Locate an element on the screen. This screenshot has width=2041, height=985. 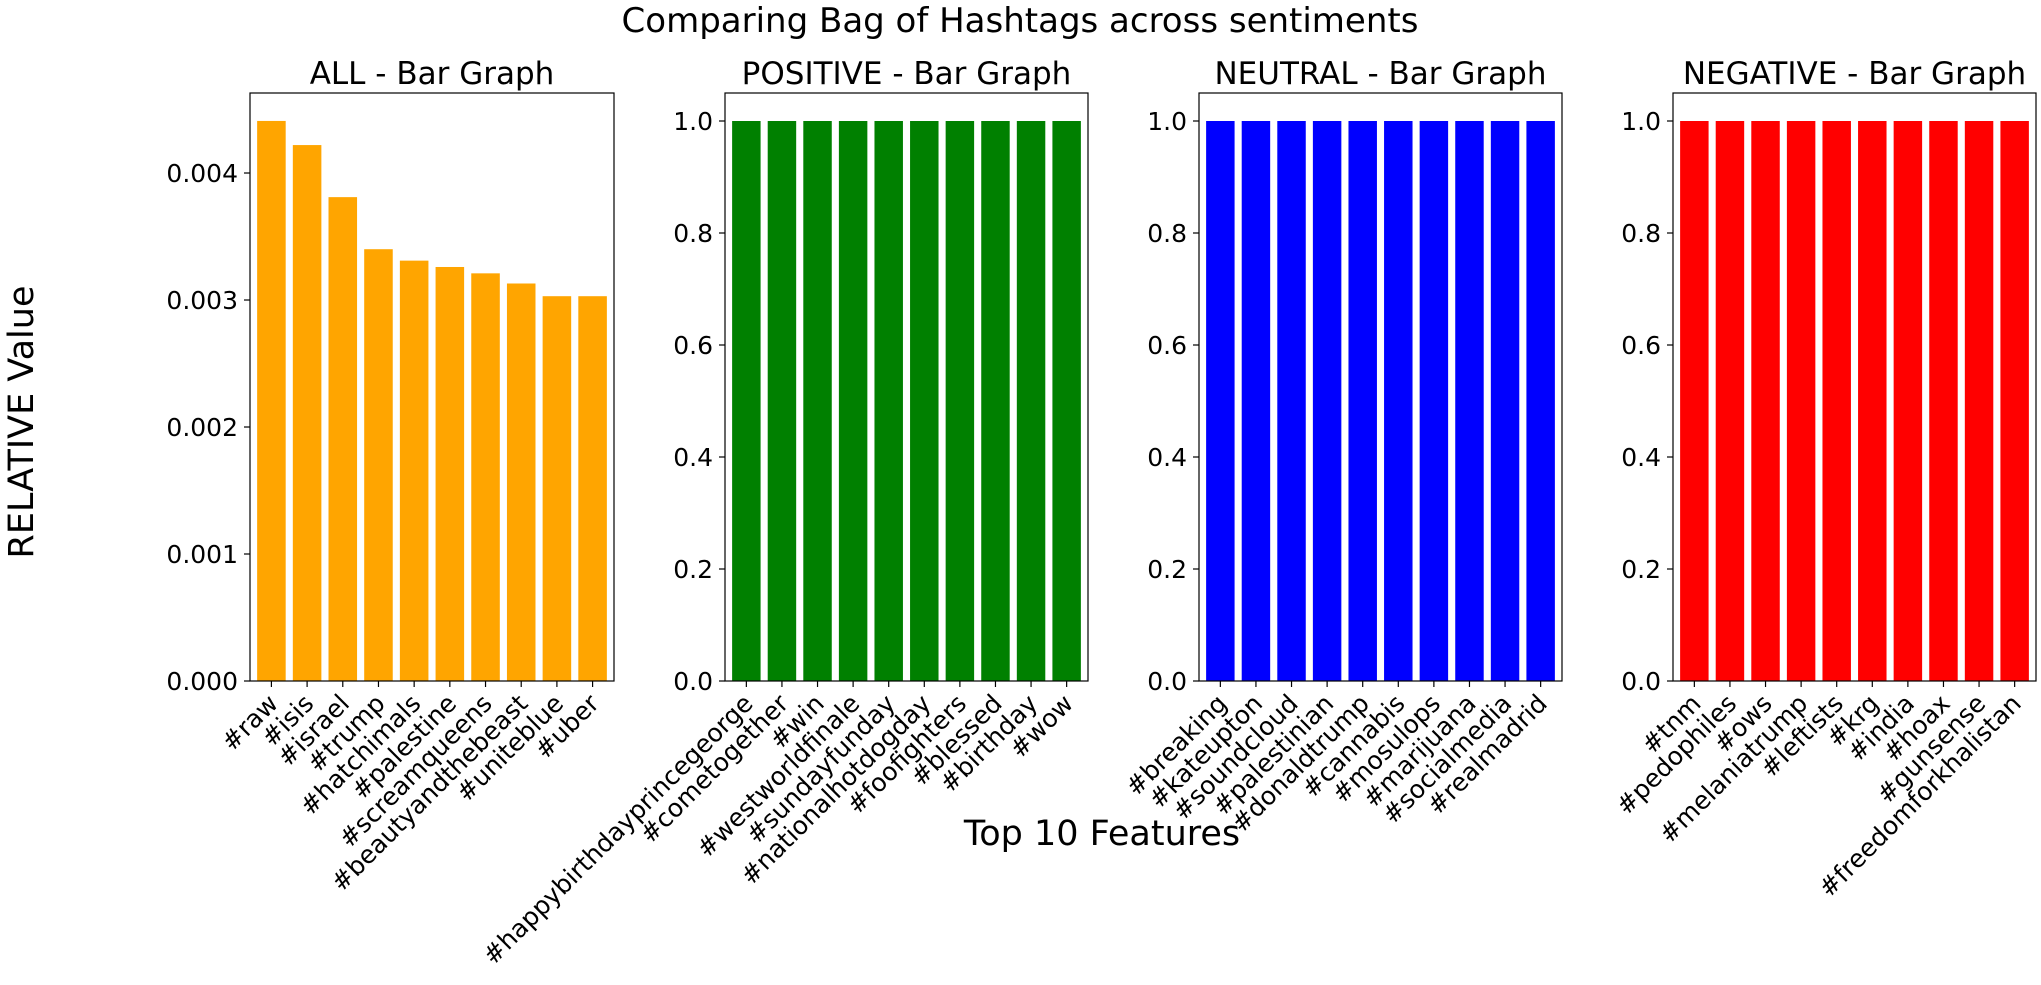
y-tick-label-positive: 0.2 is located at coordinates (693, 569).